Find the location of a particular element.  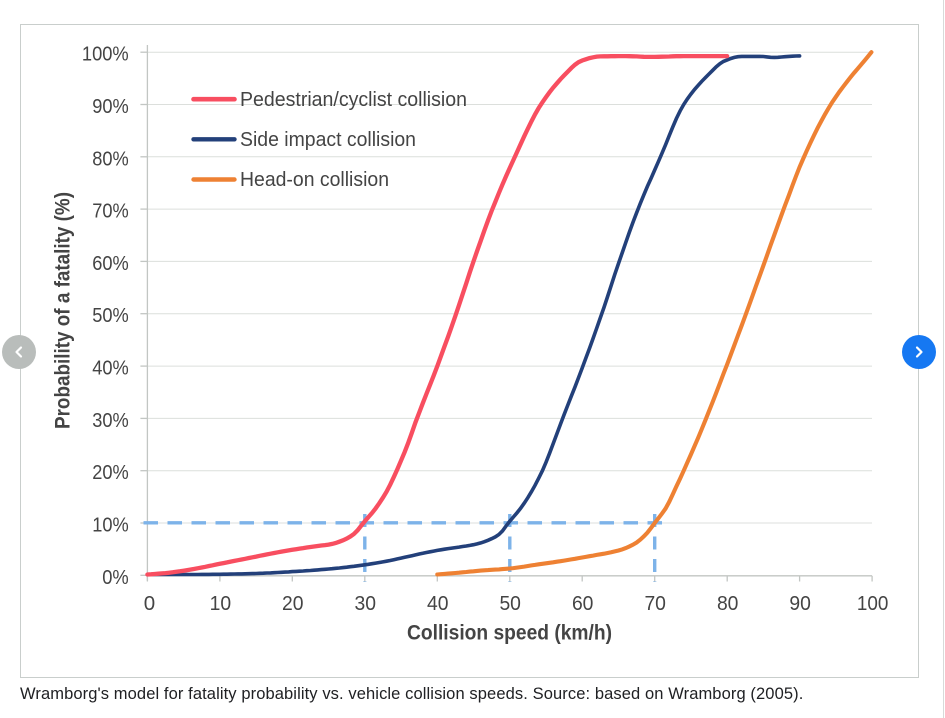

svg-text: 80% is located at coordinates (110, 158).